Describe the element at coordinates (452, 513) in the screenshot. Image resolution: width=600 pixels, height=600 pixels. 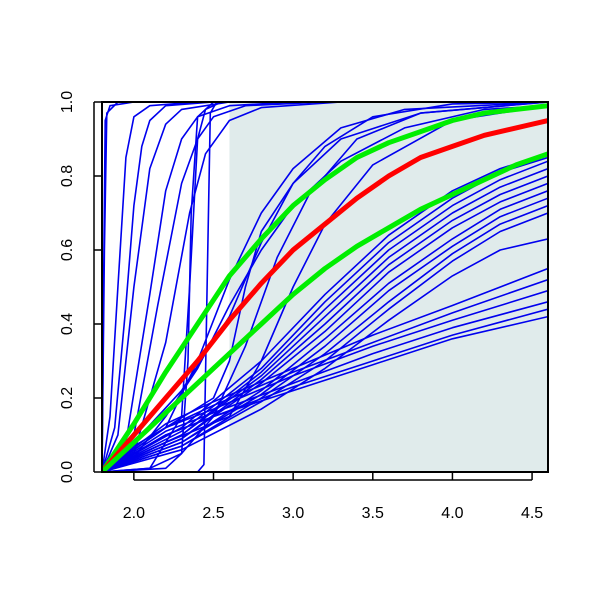
I see `x-tick-label: 4.0` at that location.